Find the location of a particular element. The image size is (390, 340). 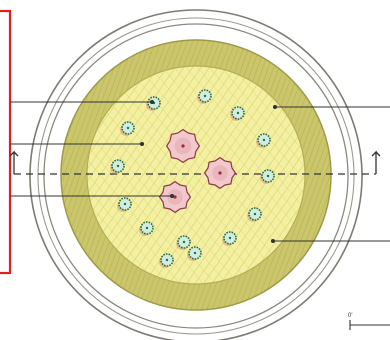

section-cut-line is located at coordinates (195, 162).